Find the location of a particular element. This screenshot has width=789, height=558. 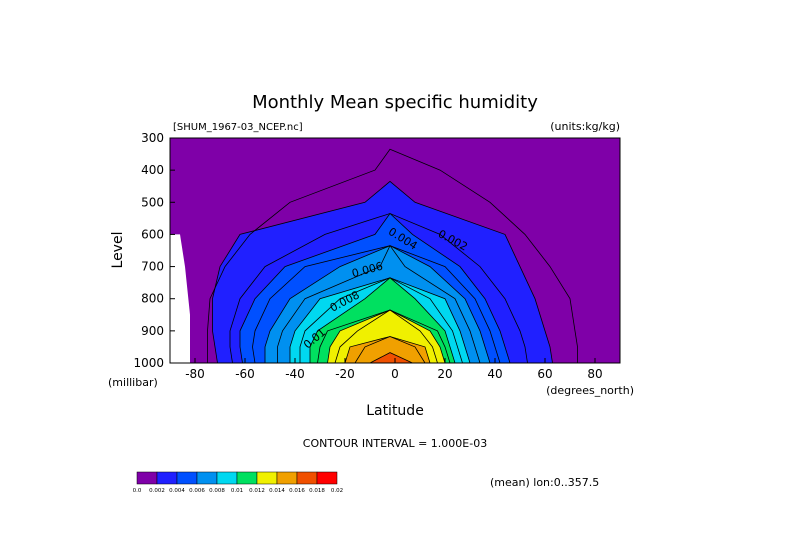

x-tick-label: -40 is located at coordinates (295, 374).